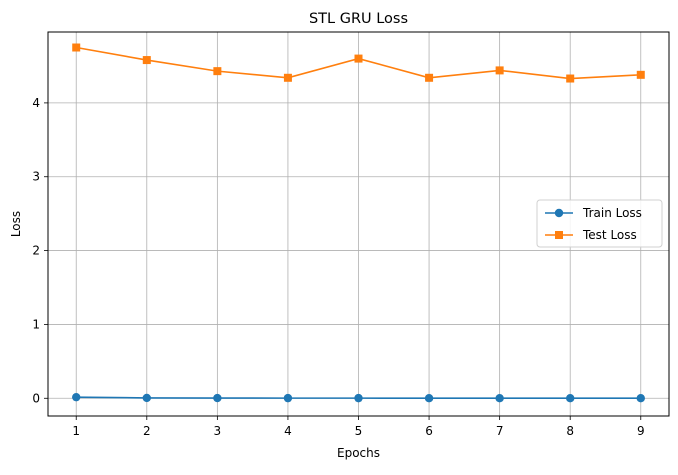 The image size is (678, 475). I want to click on legend-test-loss-marker, so click(559, 235).